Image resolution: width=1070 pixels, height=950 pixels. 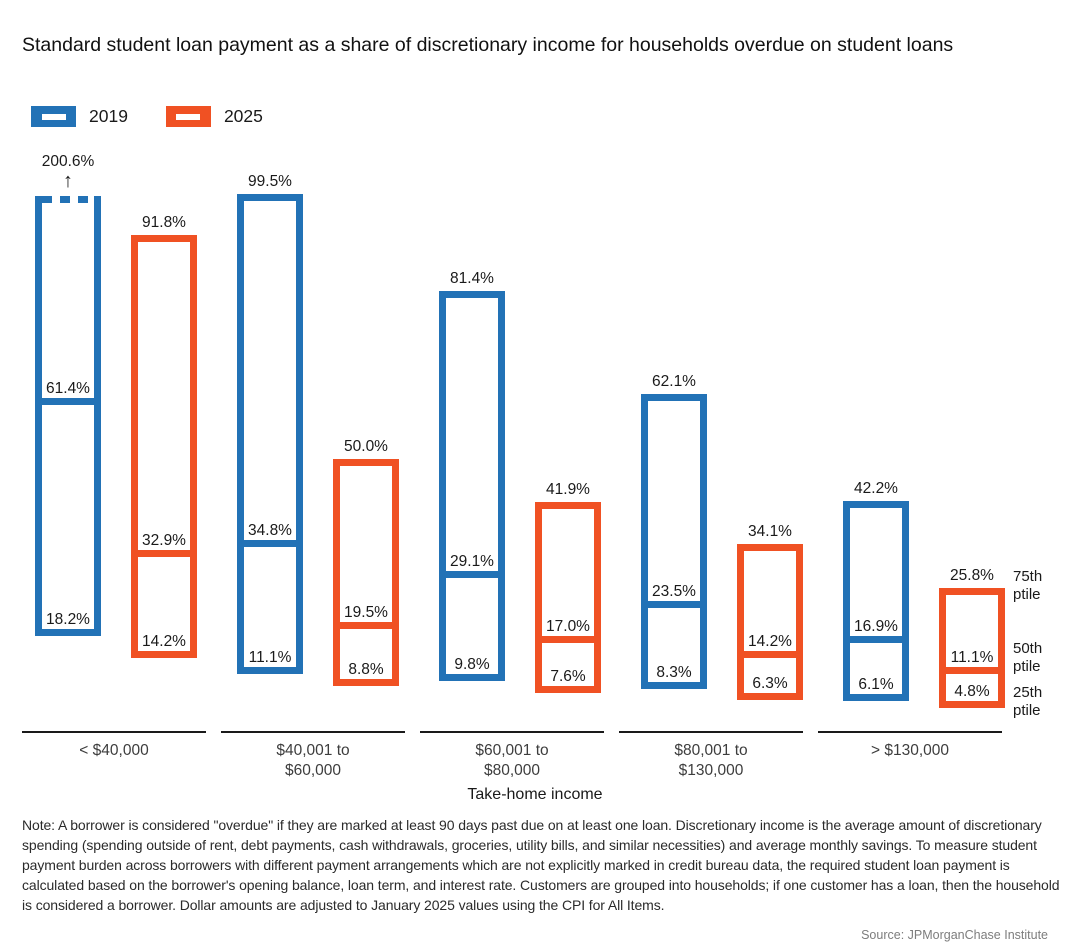 What do you see at coordinates (68, 181) in the screenshot?
I see `clip-arrow-icon: ↑` at bounding box center [68, 181].